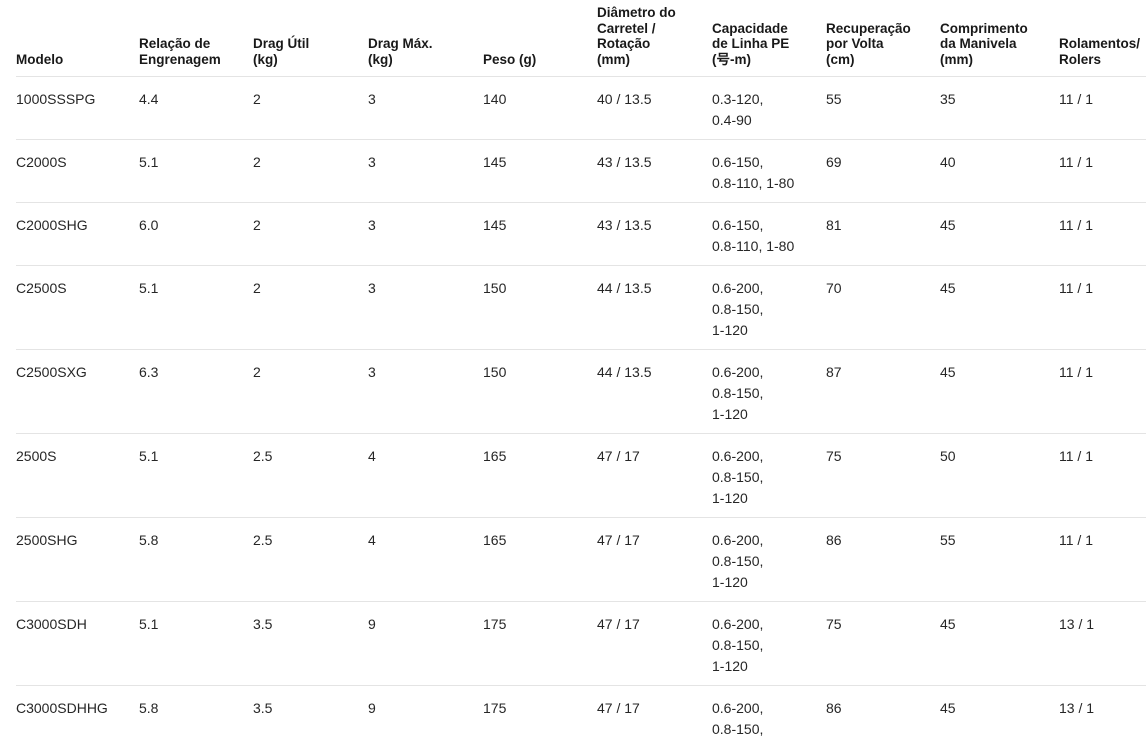 The width and height of the screenshot is (1146, 745). I want to click on column-header-drag-util: Drag Útil (kg), so click(310, 38).